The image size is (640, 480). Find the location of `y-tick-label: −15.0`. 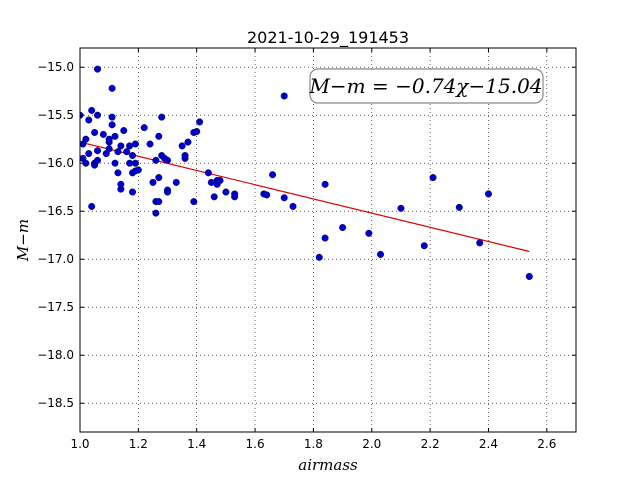

y-tick-label: −15.0 is located at coordinates (55, 67).